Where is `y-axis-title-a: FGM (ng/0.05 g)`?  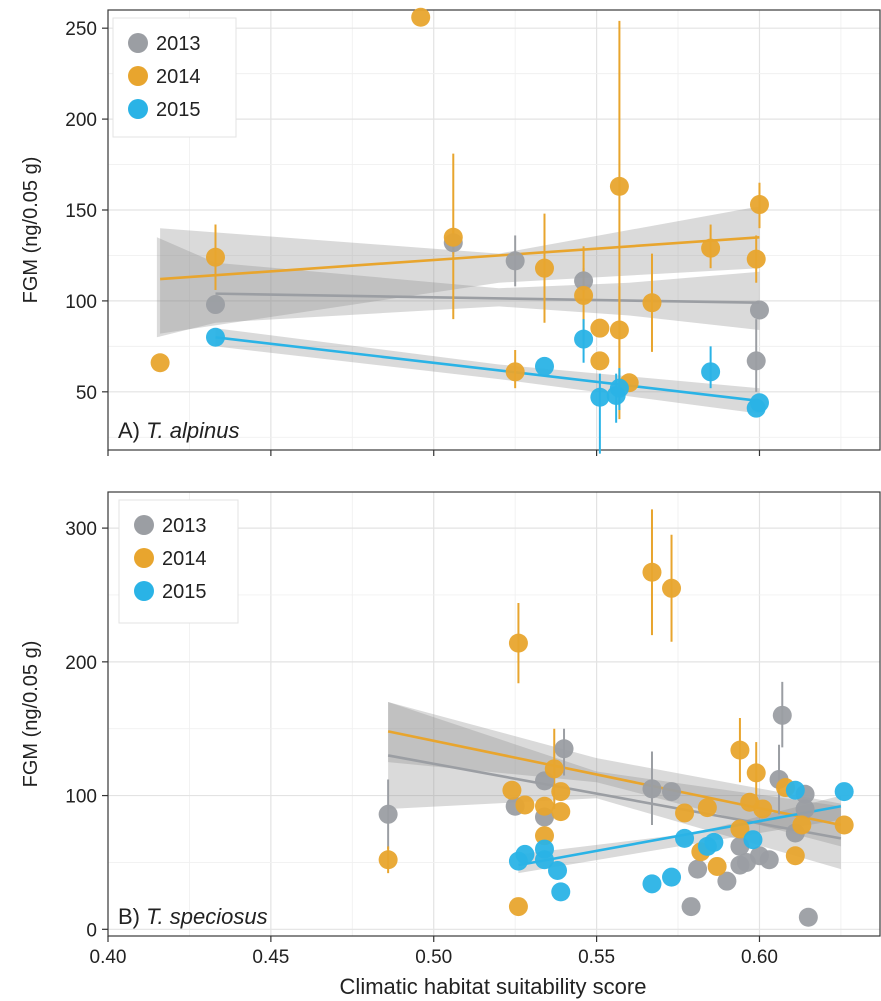 y-axis-title-a: FGM (ng/0.05 g) is located at coordinates (31, 230).